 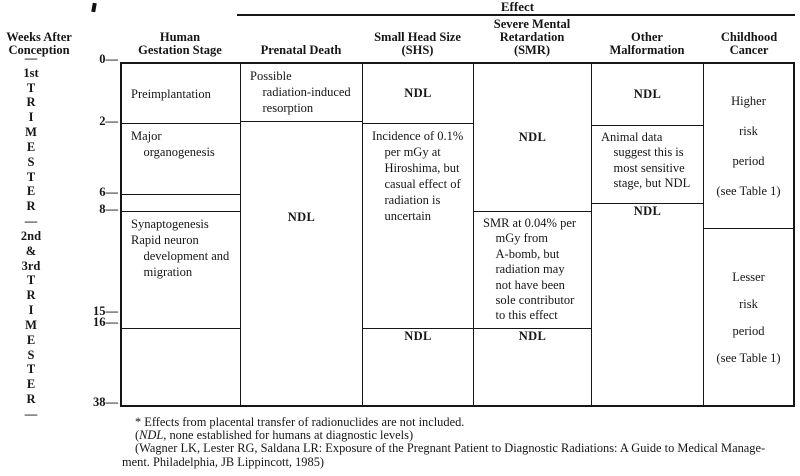 I want to click on cell-shs-ndl-top: NDL, so click(x=418, y=94).